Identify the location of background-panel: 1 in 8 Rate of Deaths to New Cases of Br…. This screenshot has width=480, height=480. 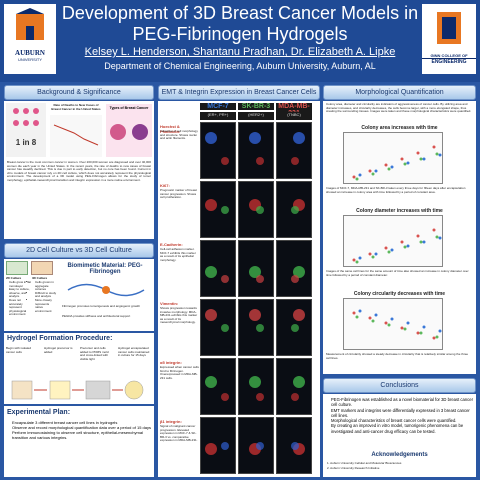
(79, 170).